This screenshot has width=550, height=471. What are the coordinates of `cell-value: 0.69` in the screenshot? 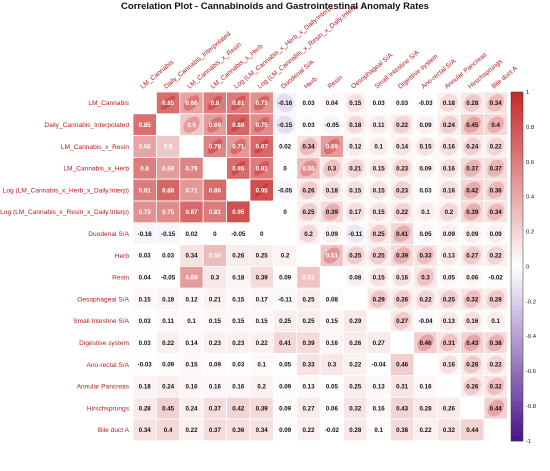 It's located at (215, 125).